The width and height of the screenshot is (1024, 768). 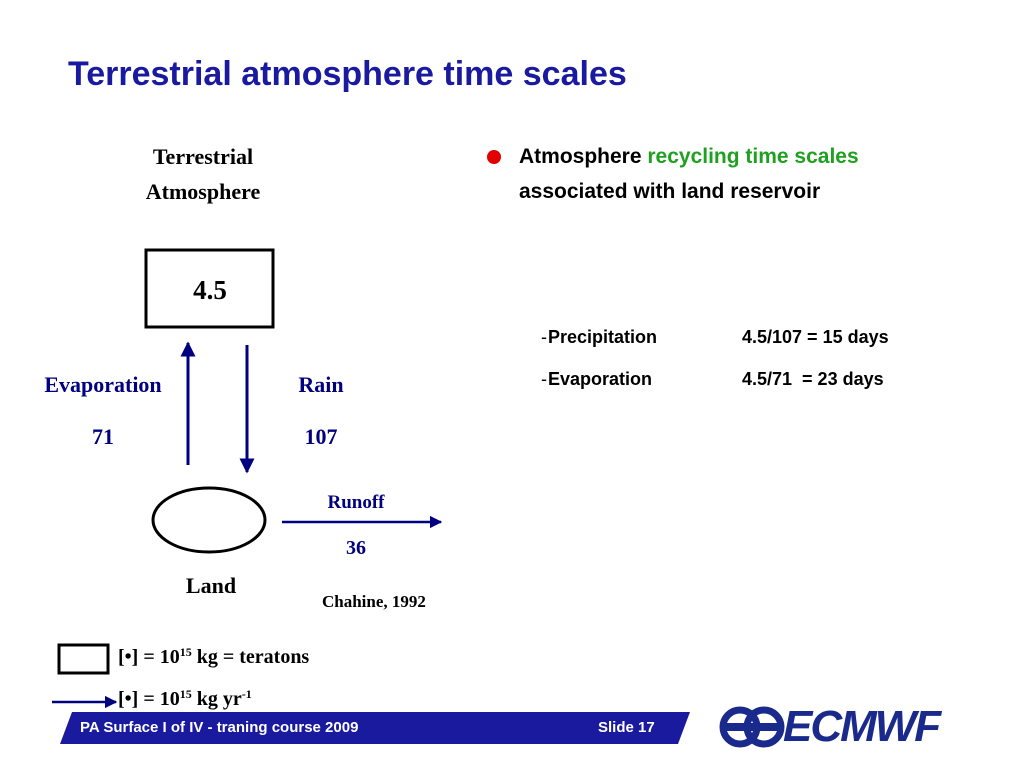 I want to click on row-value: 4.5/107 = 15 days, so click(x=815, y=337).